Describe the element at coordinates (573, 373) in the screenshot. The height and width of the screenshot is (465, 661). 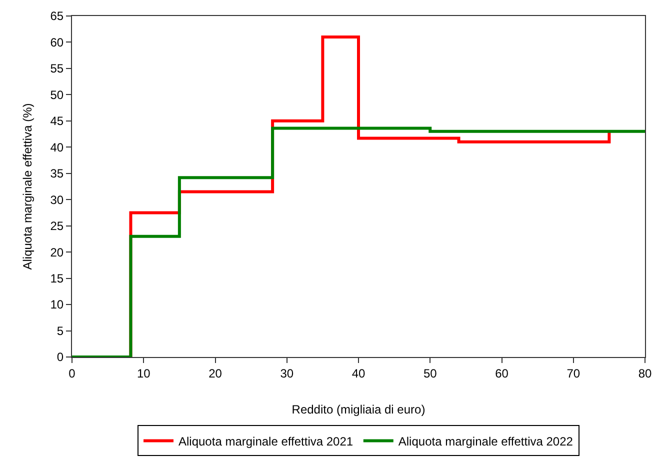
I see `x-tick-label: 70` at that location.